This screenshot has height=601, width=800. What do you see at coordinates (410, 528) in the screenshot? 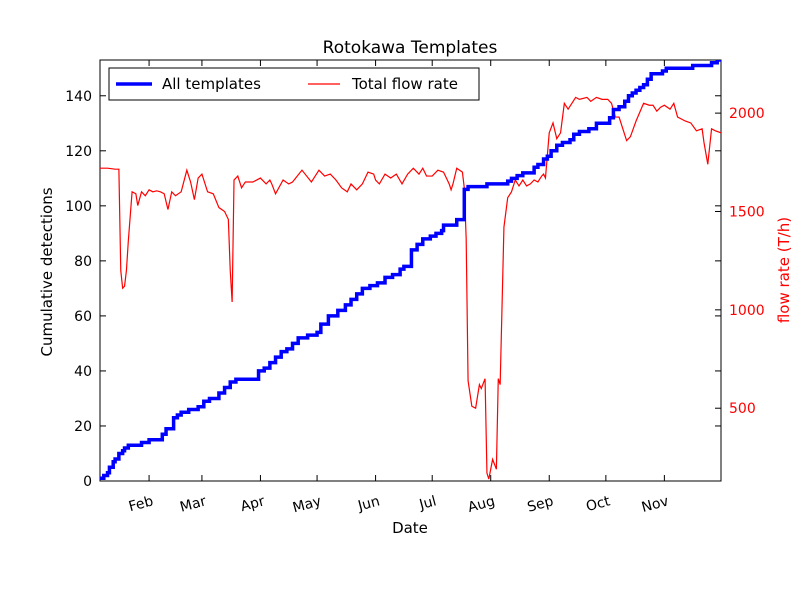
I see `x-axis-title: Date` at bounding box center [410, 528].